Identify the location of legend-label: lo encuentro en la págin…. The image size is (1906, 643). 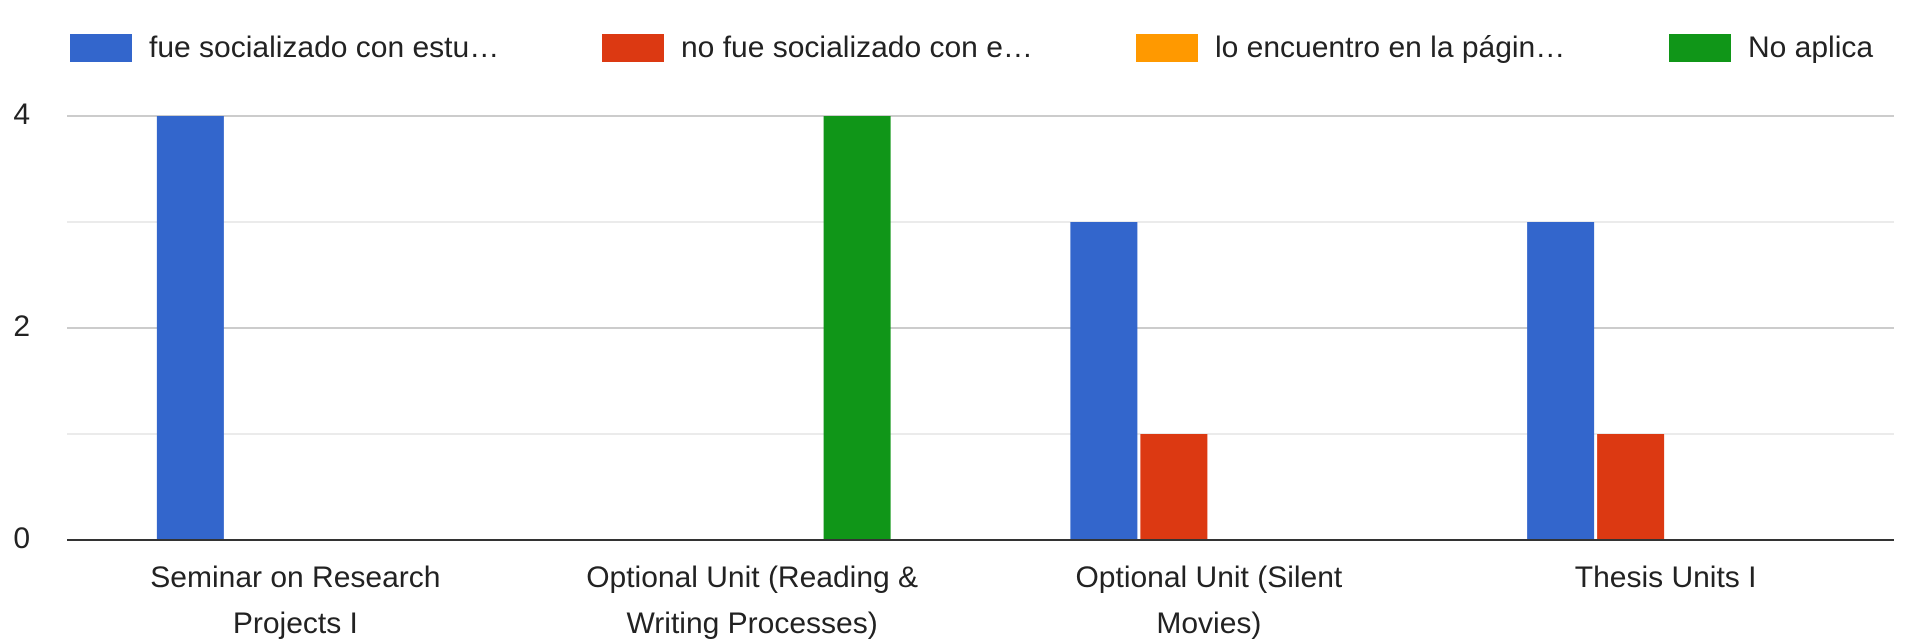
(1390, 47).